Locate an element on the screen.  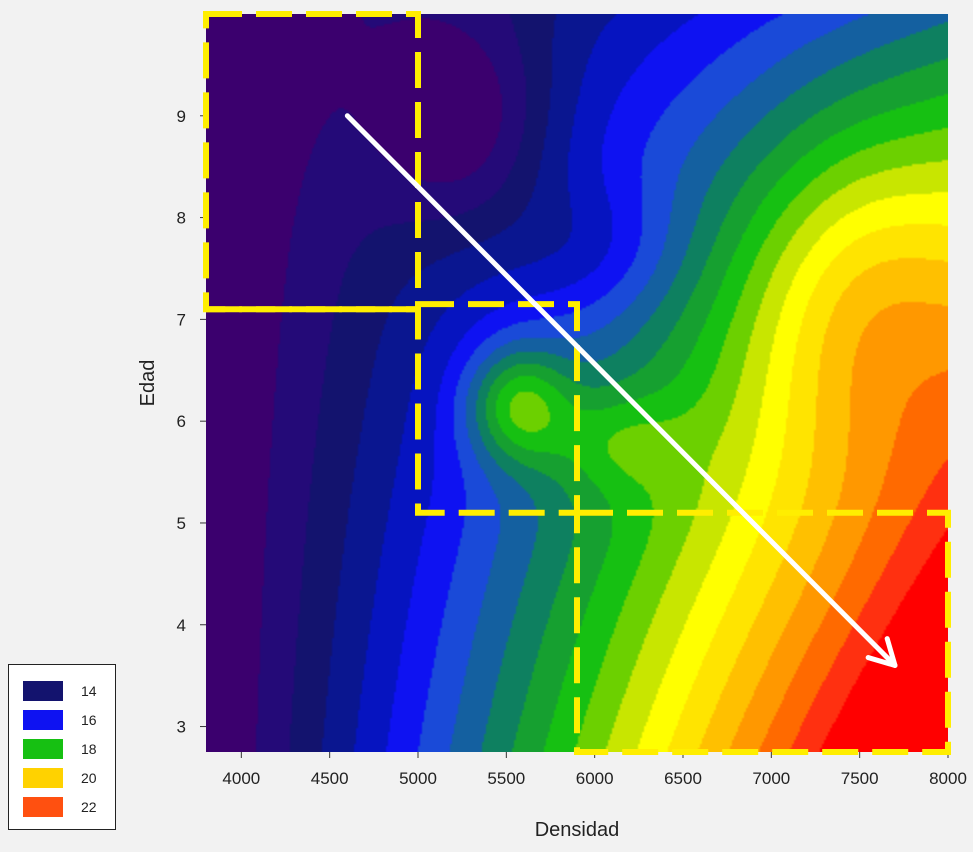
x-tick-label: 5000 is located at coordinates (418, 778).